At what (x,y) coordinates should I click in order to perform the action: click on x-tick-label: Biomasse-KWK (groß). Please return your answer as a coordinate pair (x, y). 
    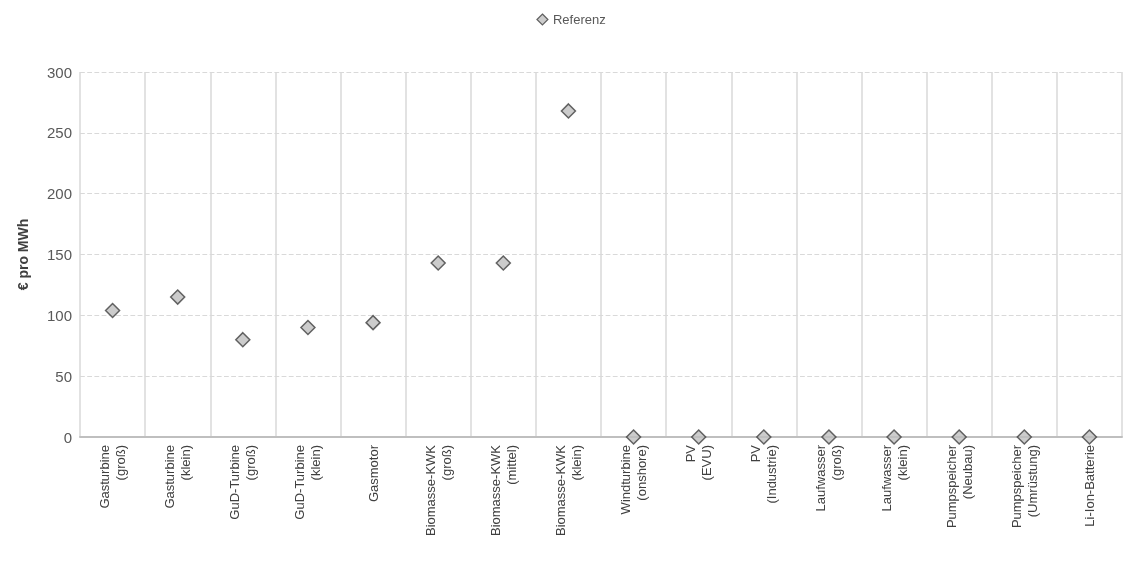
    Looking at the image, I should click on (438, 490).